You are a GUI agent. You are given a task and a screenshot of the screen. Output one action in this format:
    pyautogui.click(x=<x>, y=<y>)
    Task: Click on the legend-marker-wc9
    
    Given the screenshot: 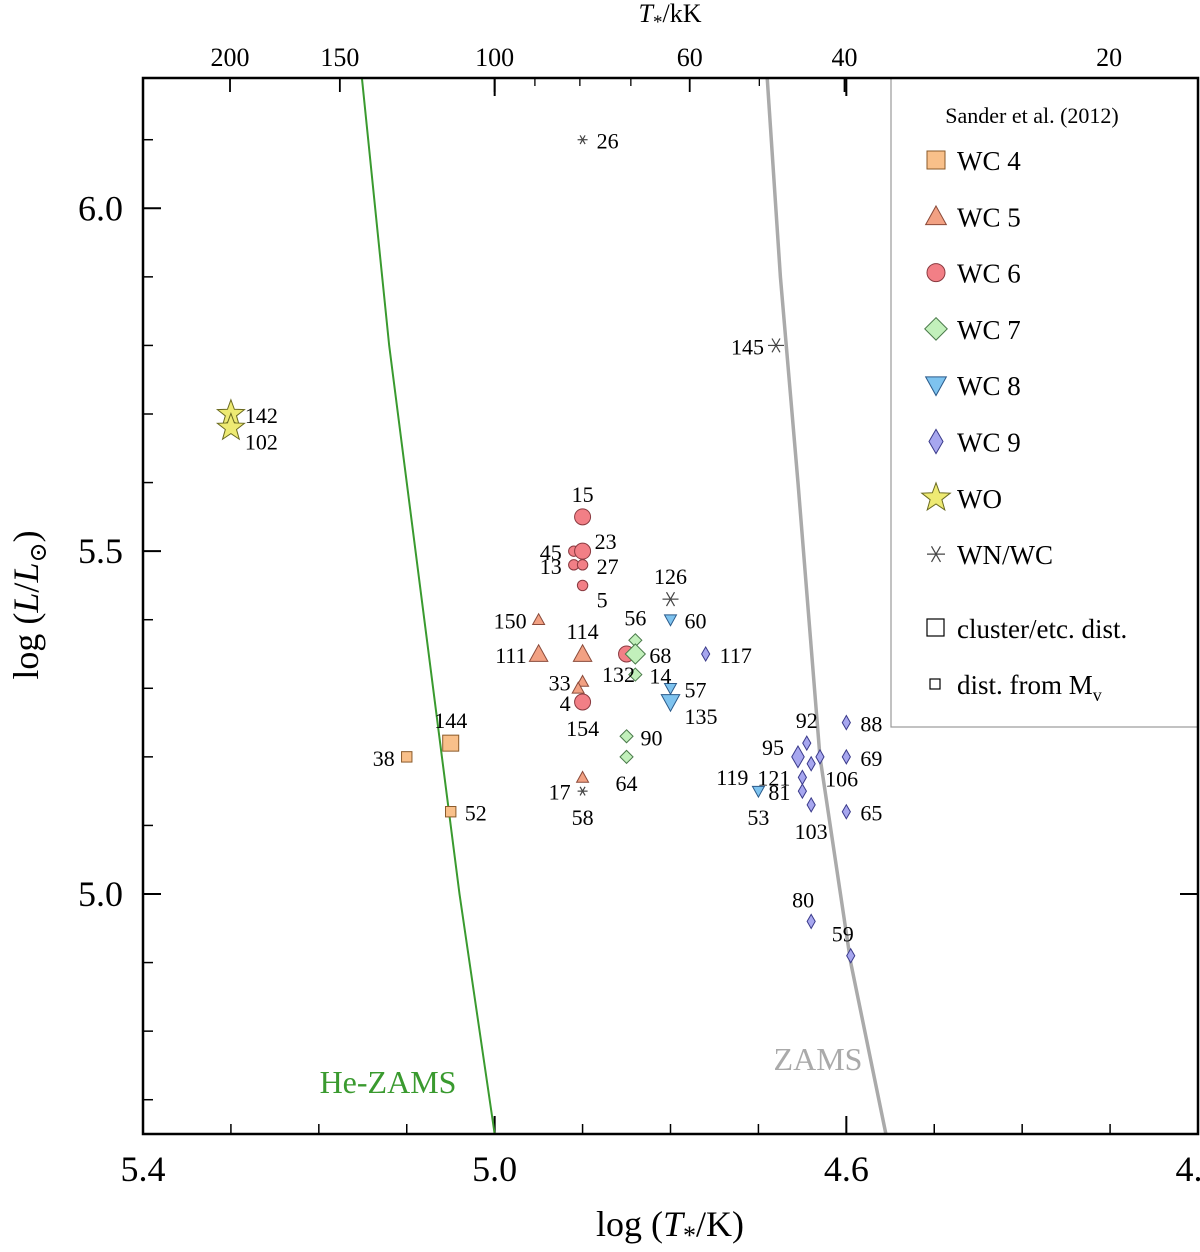 What is the action you would take?
    pyautogui.click(x=936, y=441)
    